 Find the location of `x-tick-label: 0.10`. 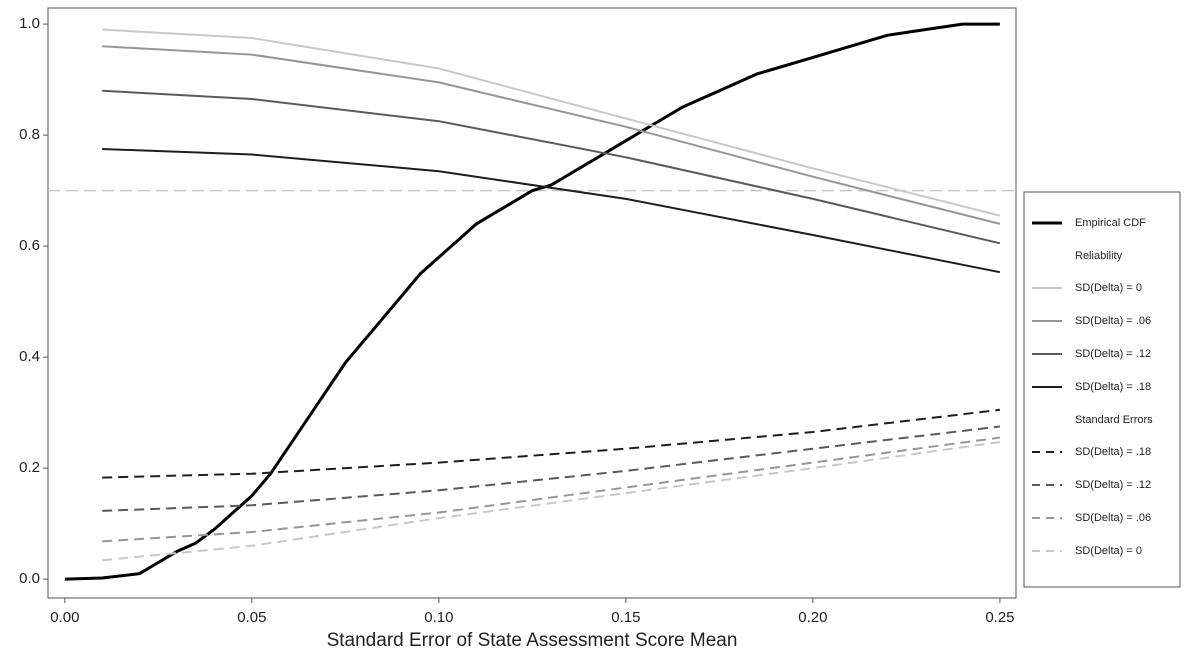

x-tick-label: 0.10 is located at coordinates (438, 617).